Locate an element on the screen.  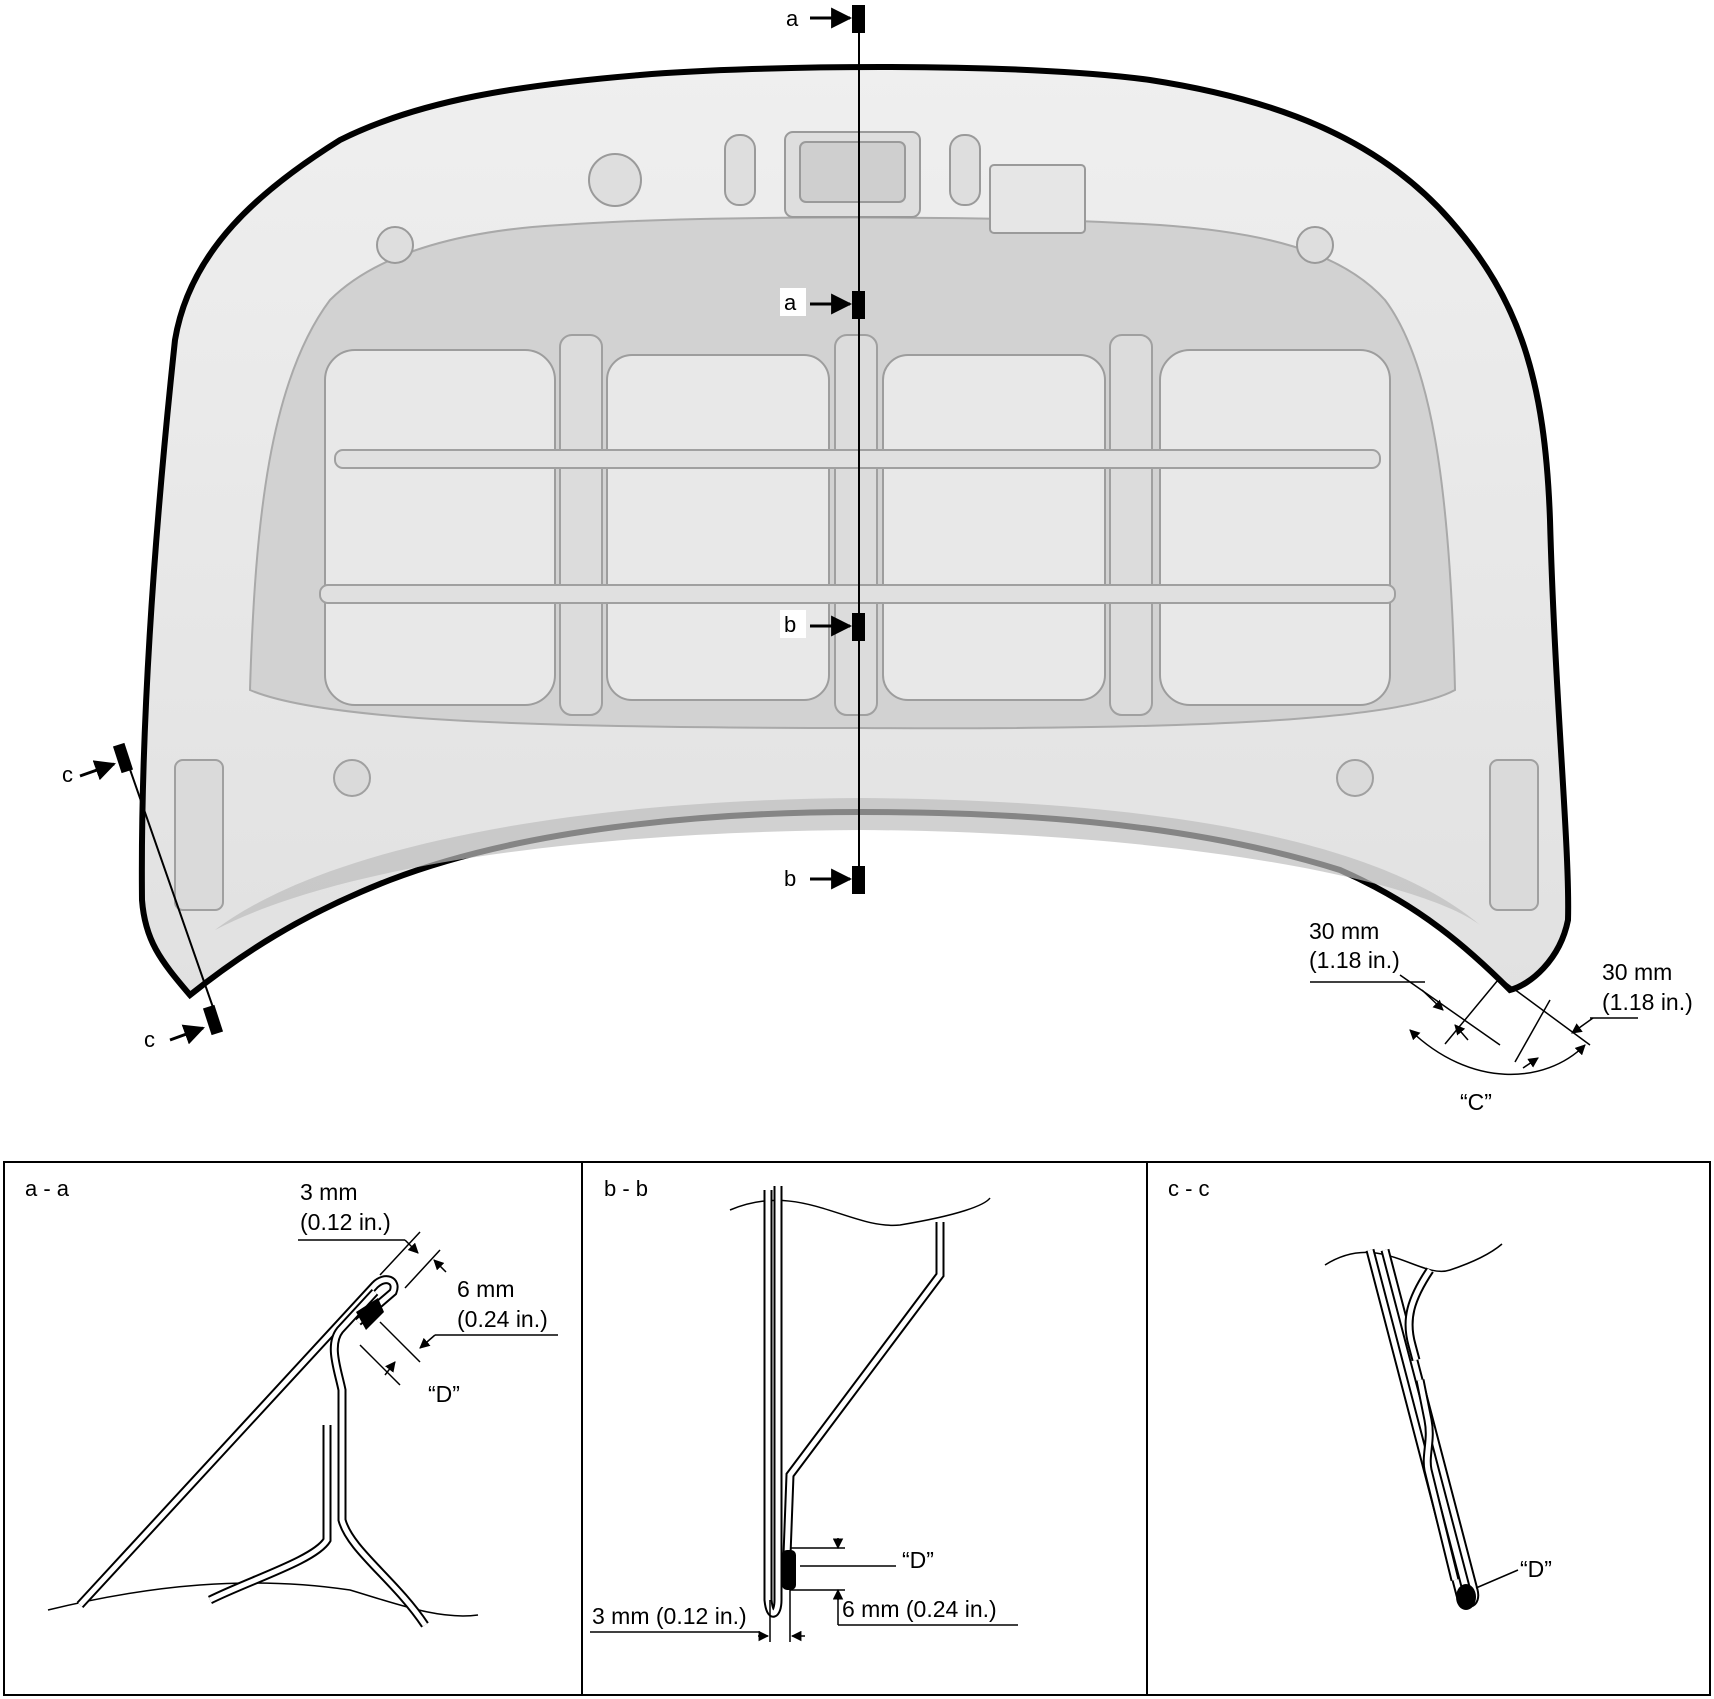
marker-label-b: b is located at coordinates (790, 624).